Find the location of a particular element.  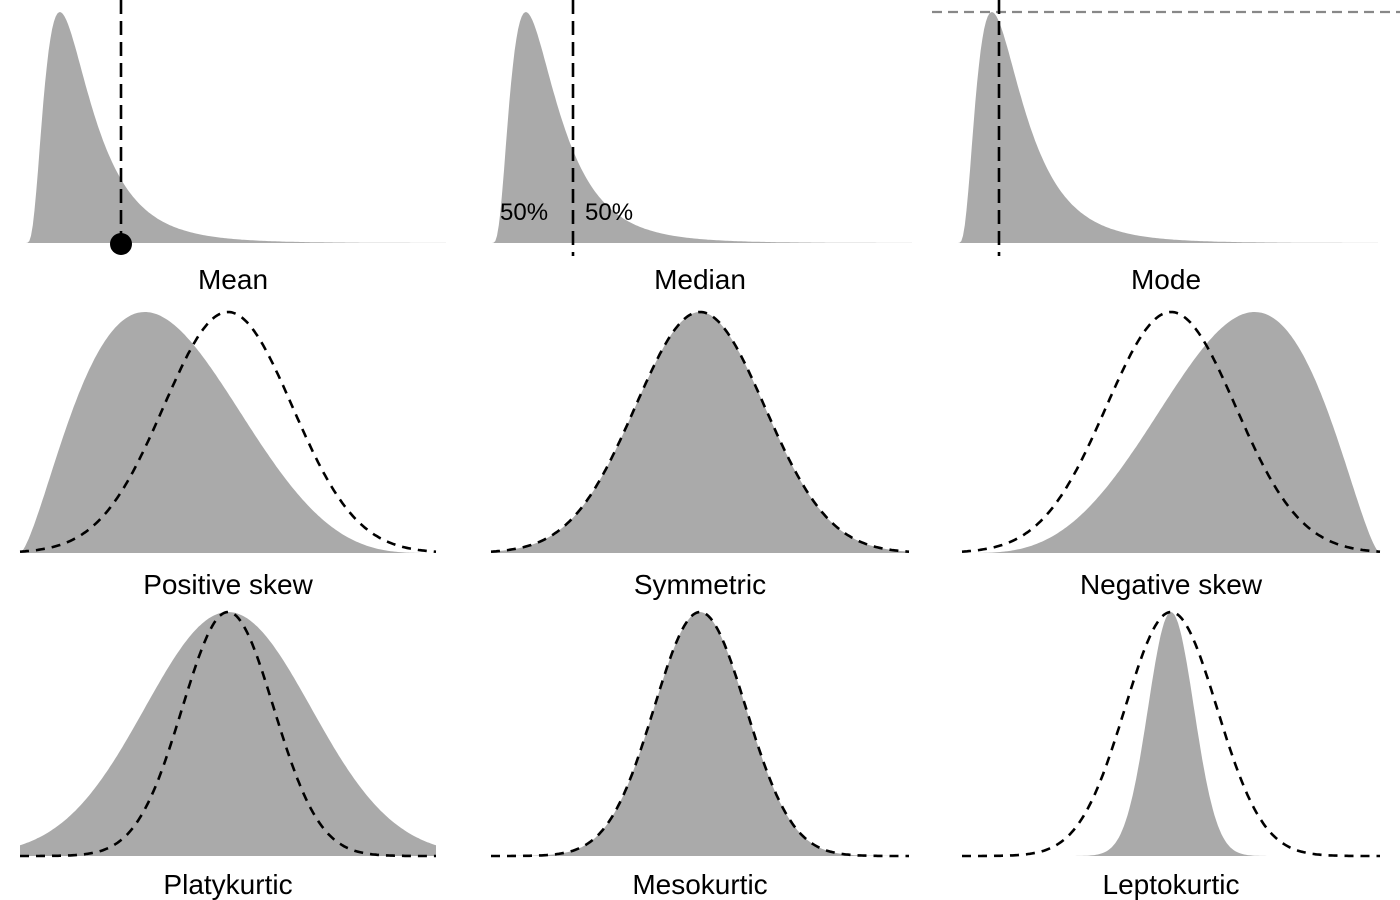

symmetric-fill is located at coordinates (700, 432).